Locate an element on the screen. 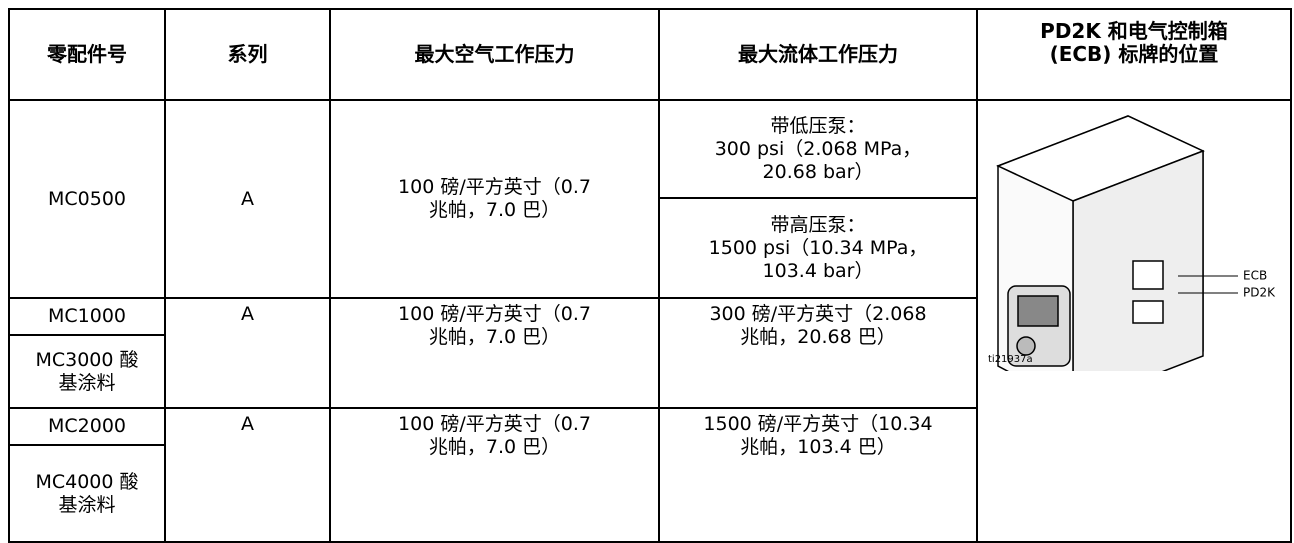 The image size is (1294, 543). cell-line: 最大空气工作压力 is located at coordinates (494, 54).